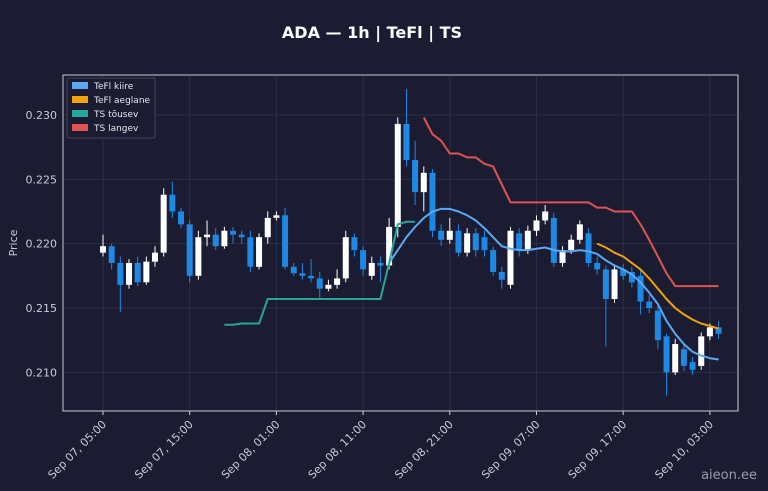 The image size is (768, 491). What do you see at coordinates (42, 244) in the screenshot?
I see `y-tick-label: 0.220` at bounding box center [42, 244].